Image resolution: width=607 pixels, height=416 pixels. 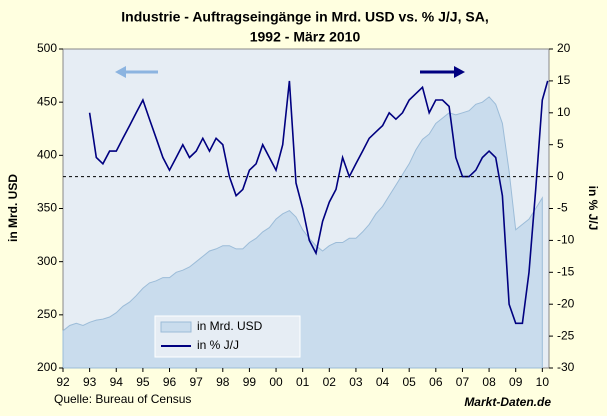 I want to click on y-tick-label: 250, so click(x=47, y=314).